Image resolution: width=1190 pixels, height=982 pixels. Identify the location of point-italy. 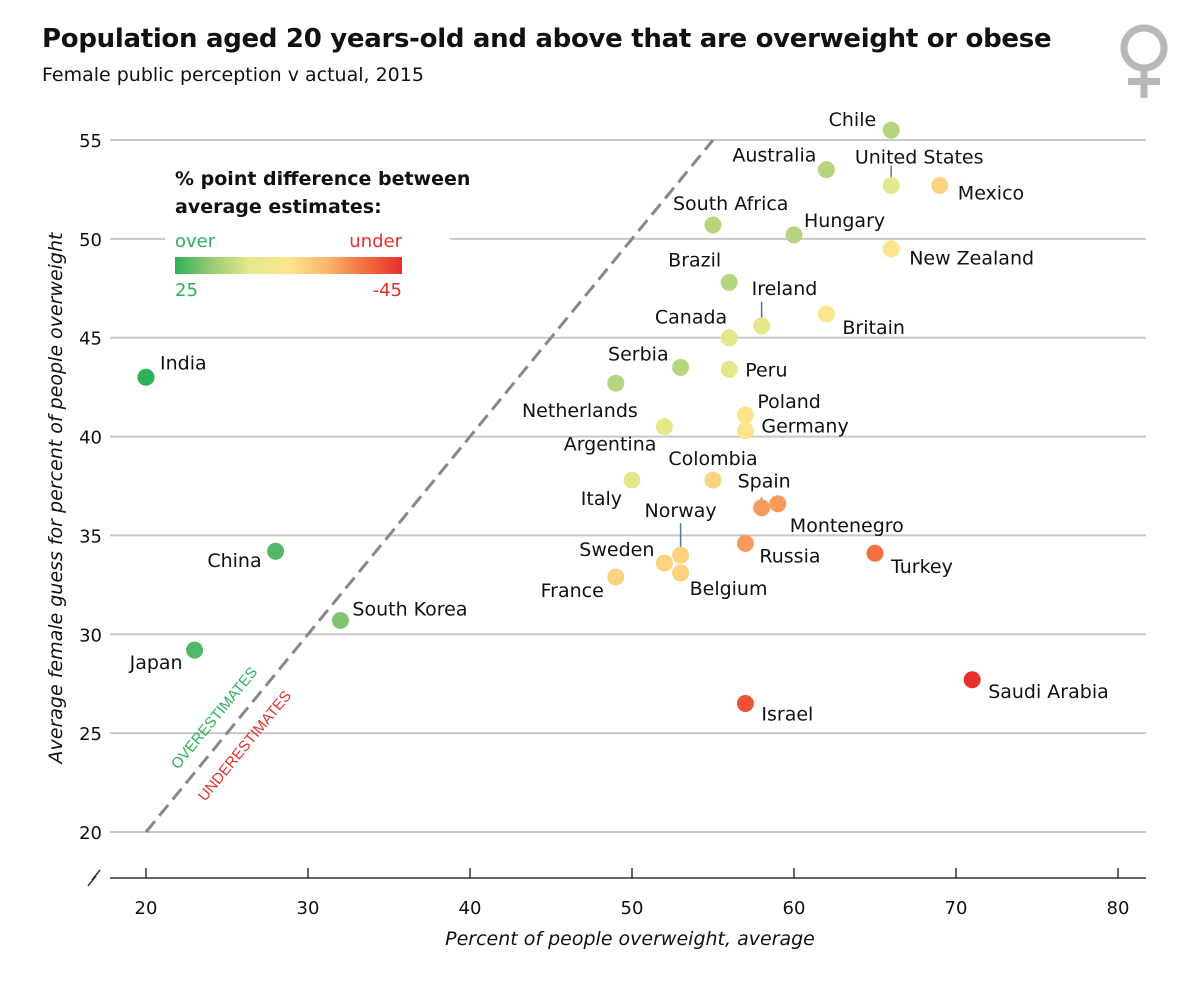
(632, 480).